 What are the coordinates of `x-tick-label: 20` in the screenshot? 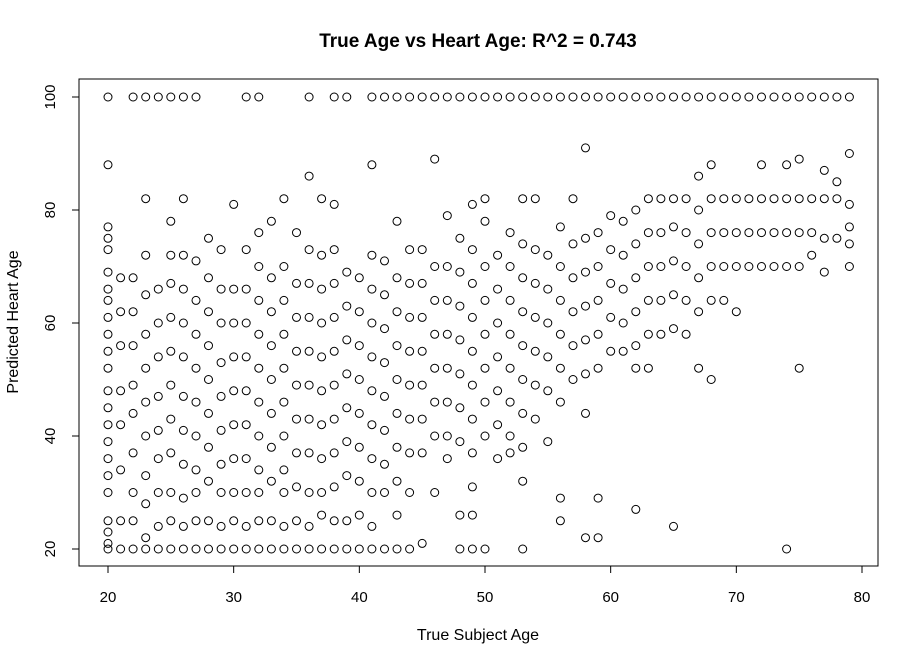 It's located at (108, 597).